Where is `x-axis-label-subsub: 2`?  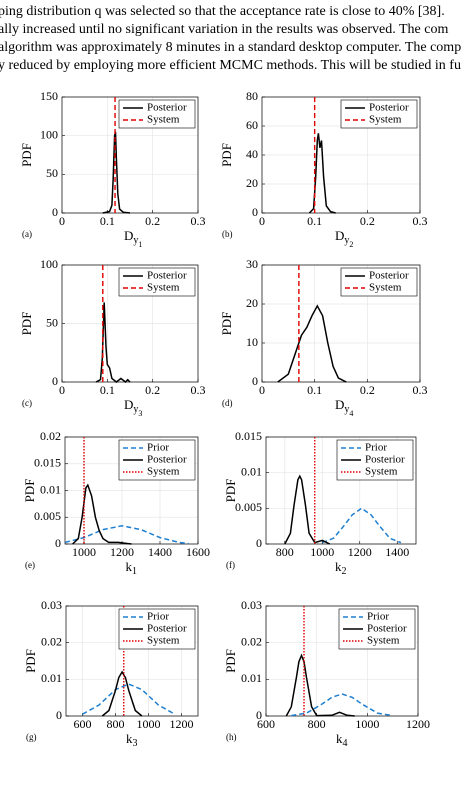
x-axis-label-subsub: 2 is located at coordinates (351, 244).